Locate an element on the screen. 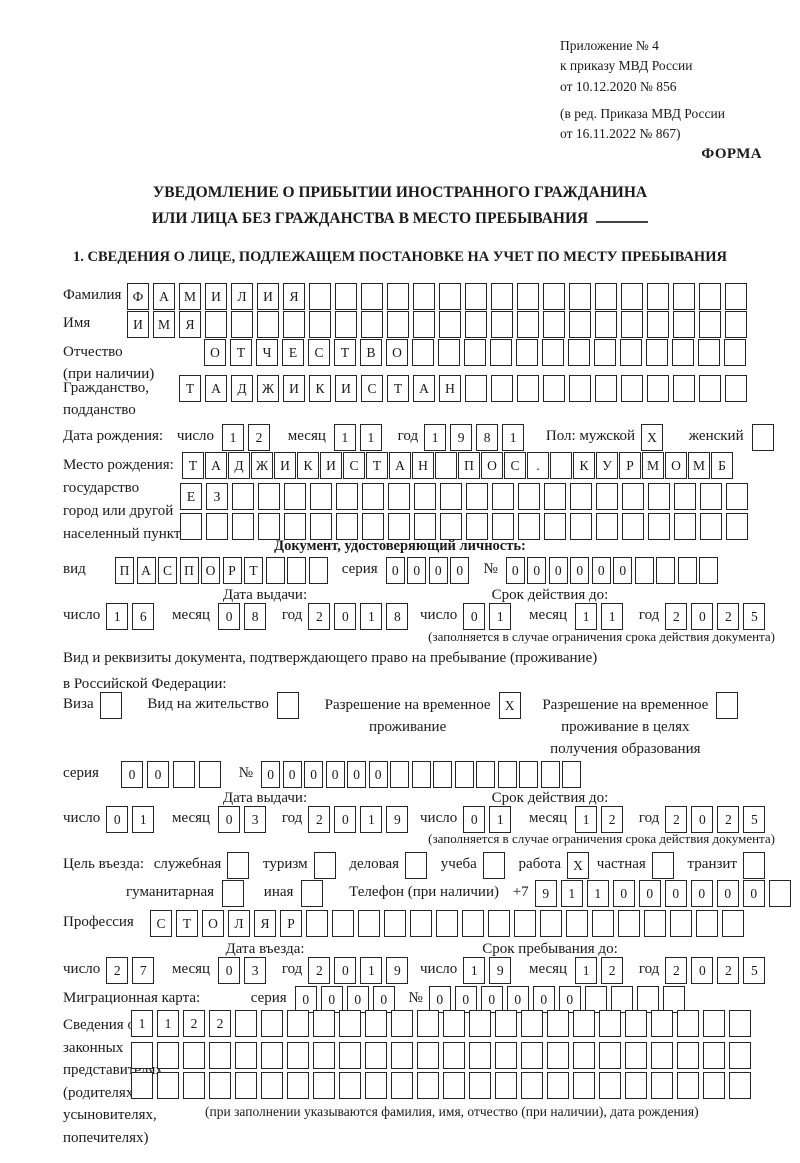  char-box: М is located at coordinates (653, 465).